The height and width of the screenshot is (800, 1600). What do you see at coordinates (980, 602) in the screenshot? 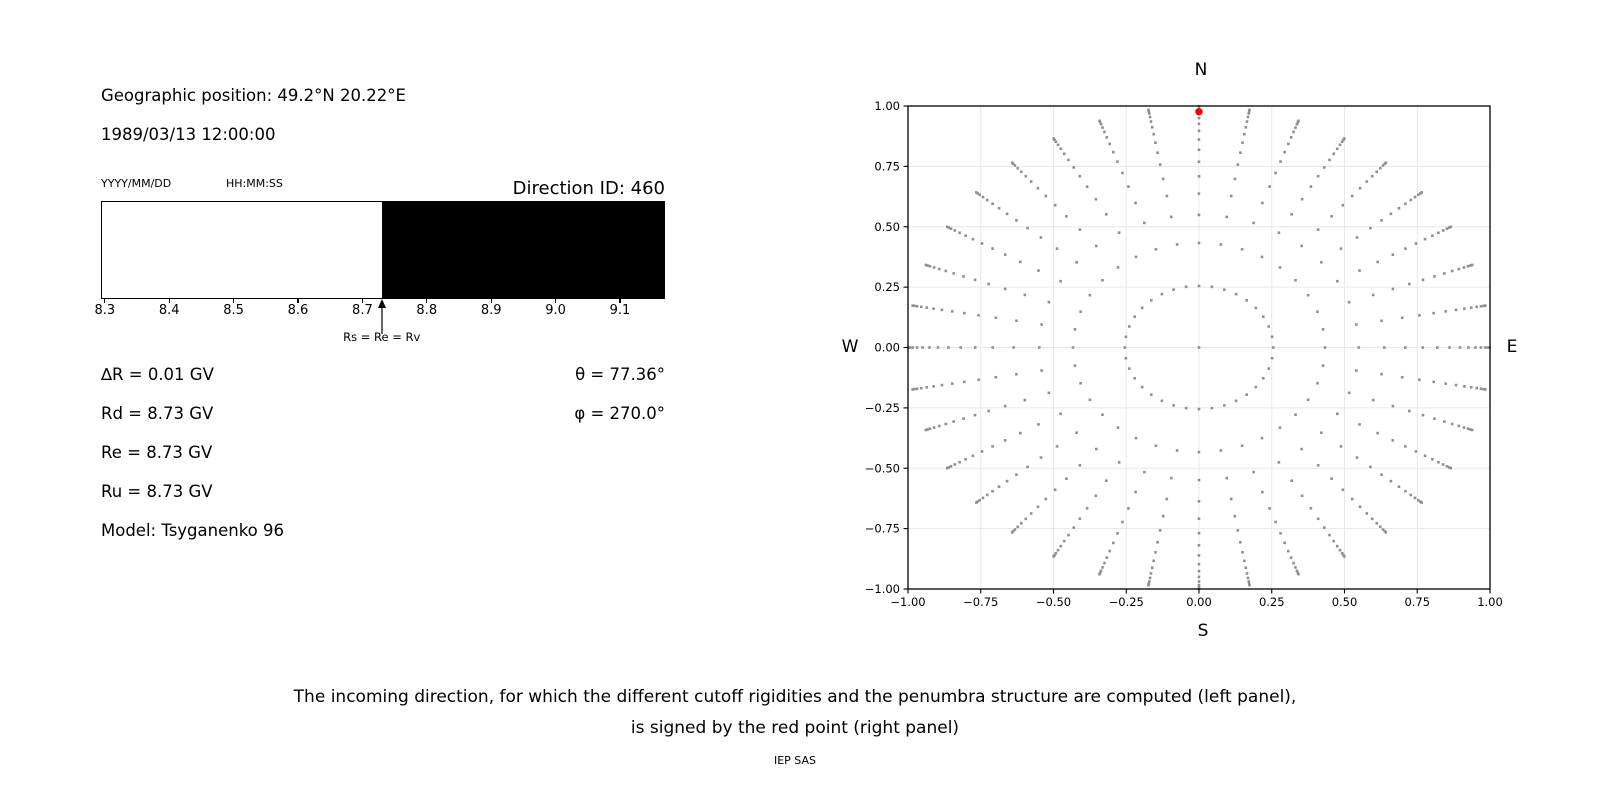
I see `x-tick-label: −0.75` at bounding box center [980, 602].